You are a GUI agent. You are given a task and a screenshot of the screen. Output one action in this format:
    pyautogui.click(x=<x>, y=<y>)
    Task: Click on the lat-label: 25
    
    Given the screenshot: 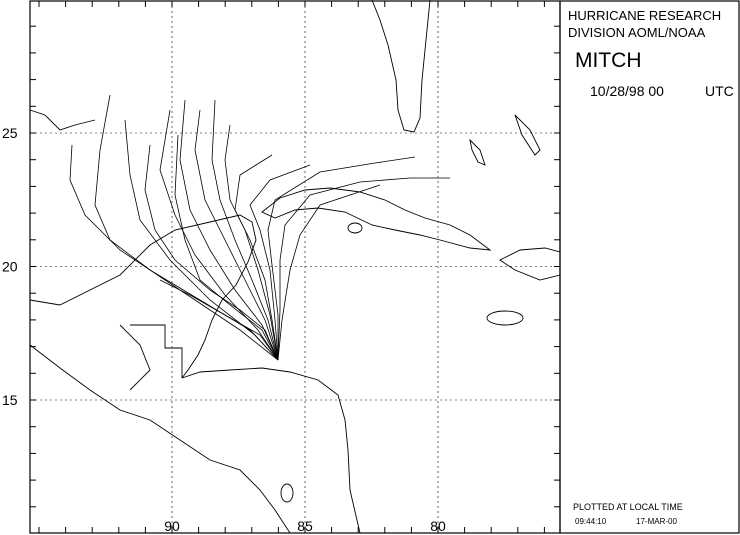 What is the action you would take?
    pyautogui.click(x=10, y=133)
    